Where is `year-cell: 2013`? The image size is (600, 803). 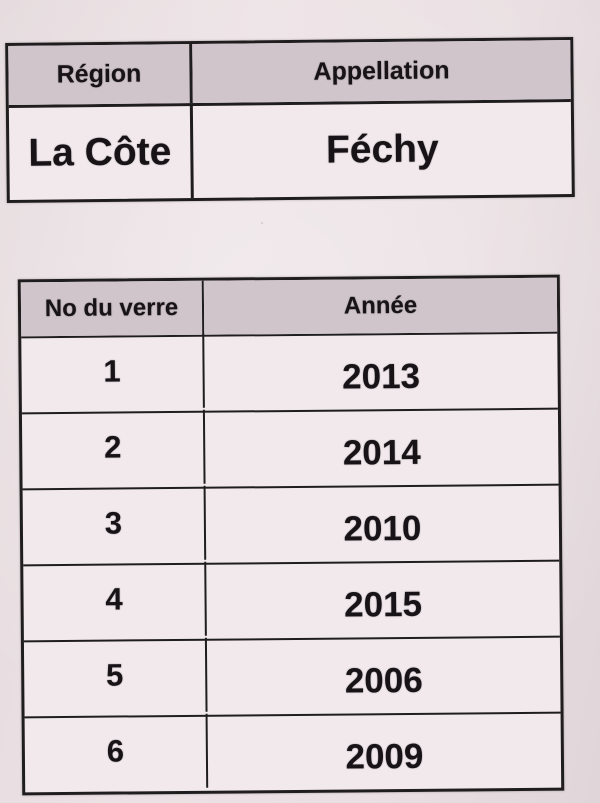
year-cell: 2013 is located at coordinates (381, 376).